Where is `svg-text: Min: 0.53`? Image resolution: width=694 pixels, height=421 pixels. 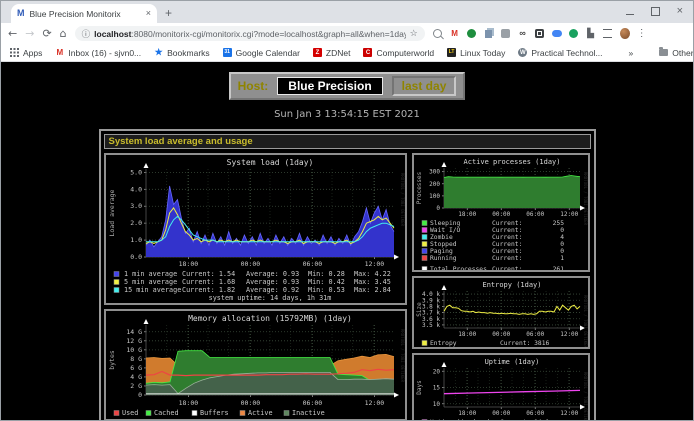 svg-text: Min: 0.53 is located at coordinates (326, 290).